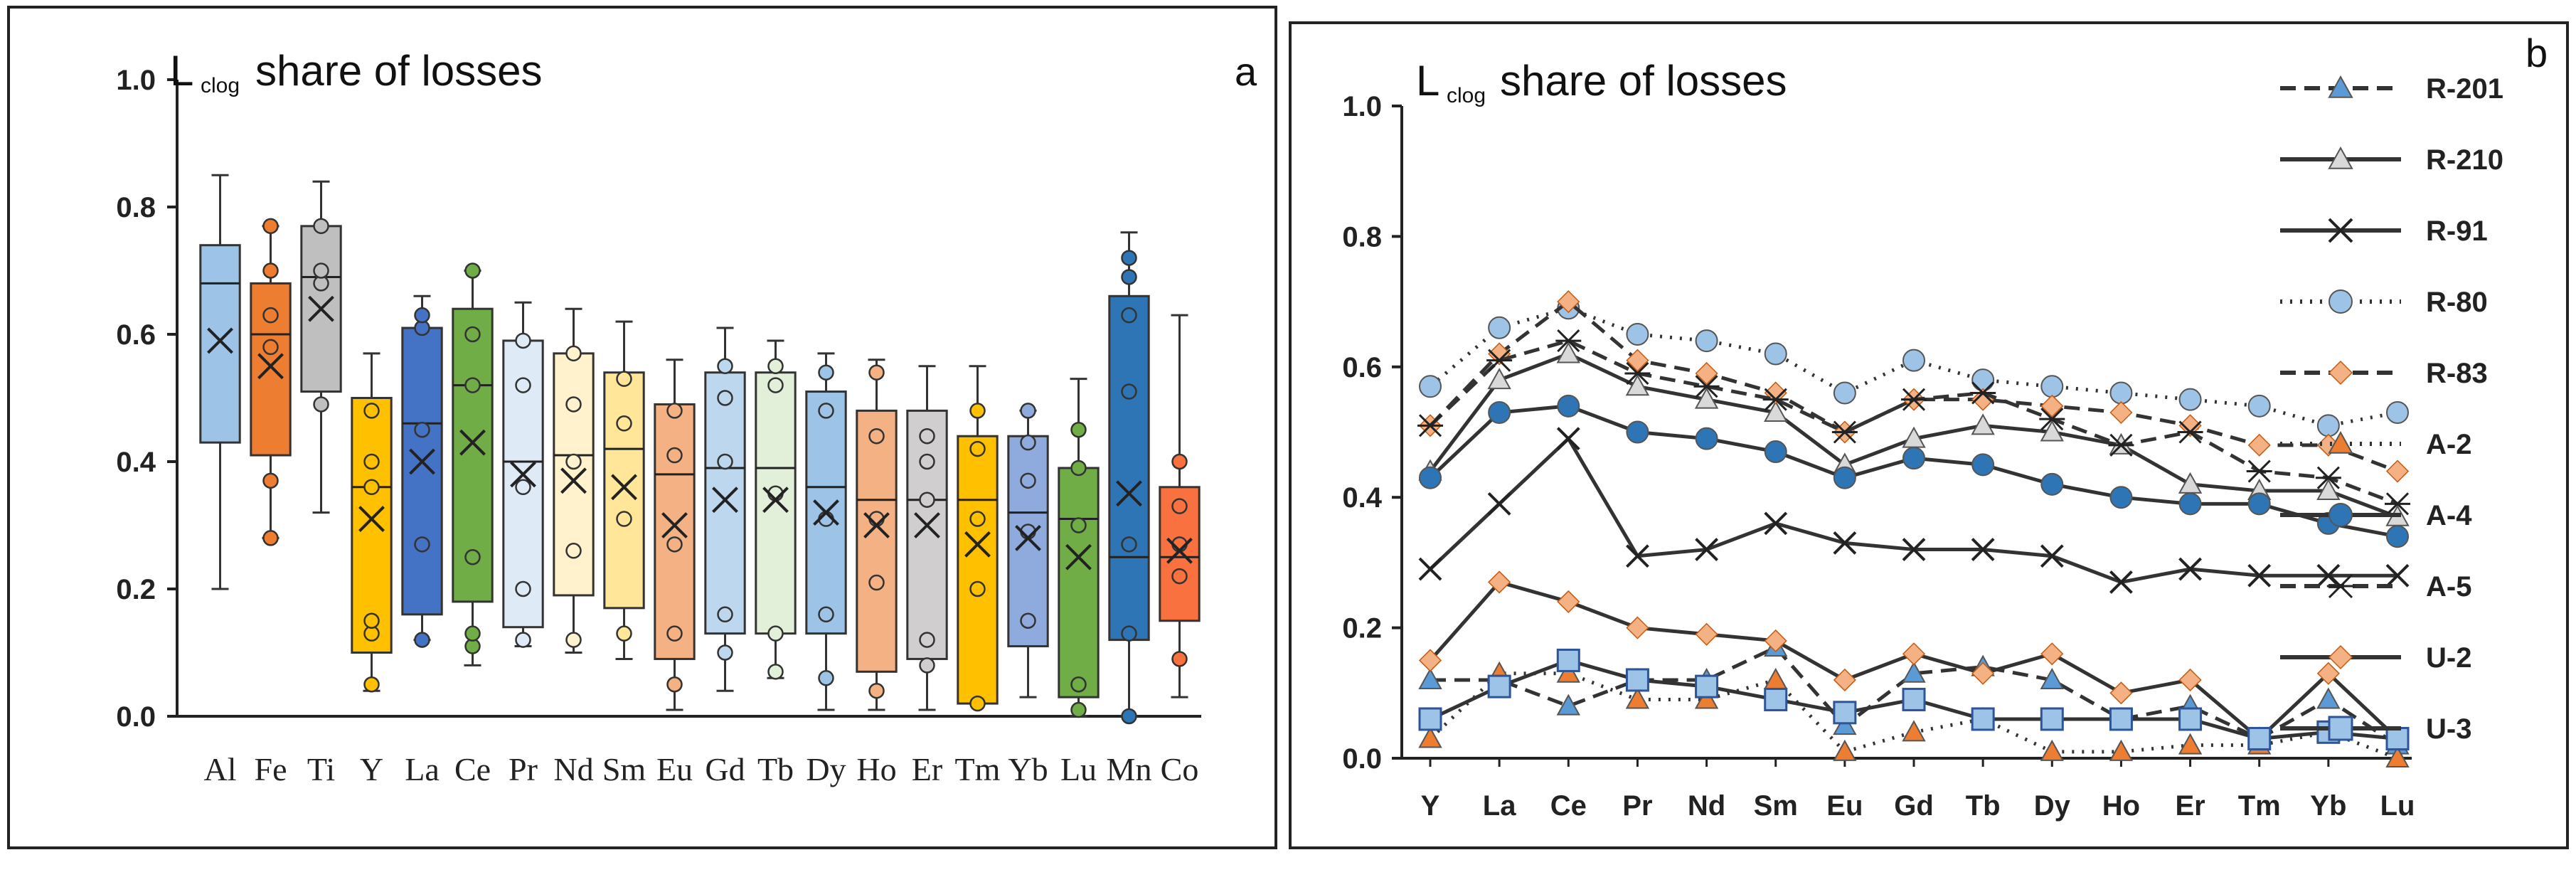  What do you see at coordinates (1430, 806) in the screenshot?
I see `category-label-b: Y` at bounding box center [1430, 806].